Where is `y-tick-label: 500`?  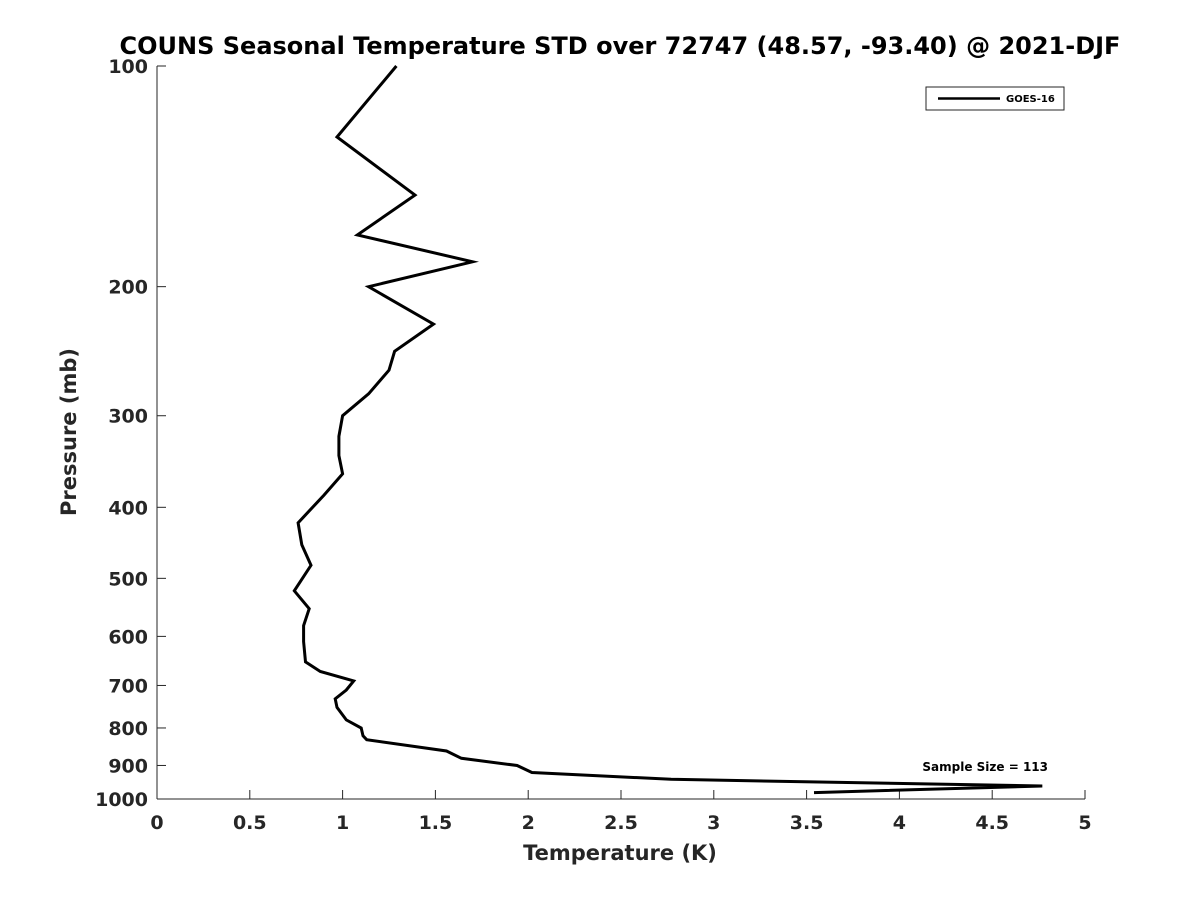
y-tick-label: 500 is located at coordinates (128, 579).